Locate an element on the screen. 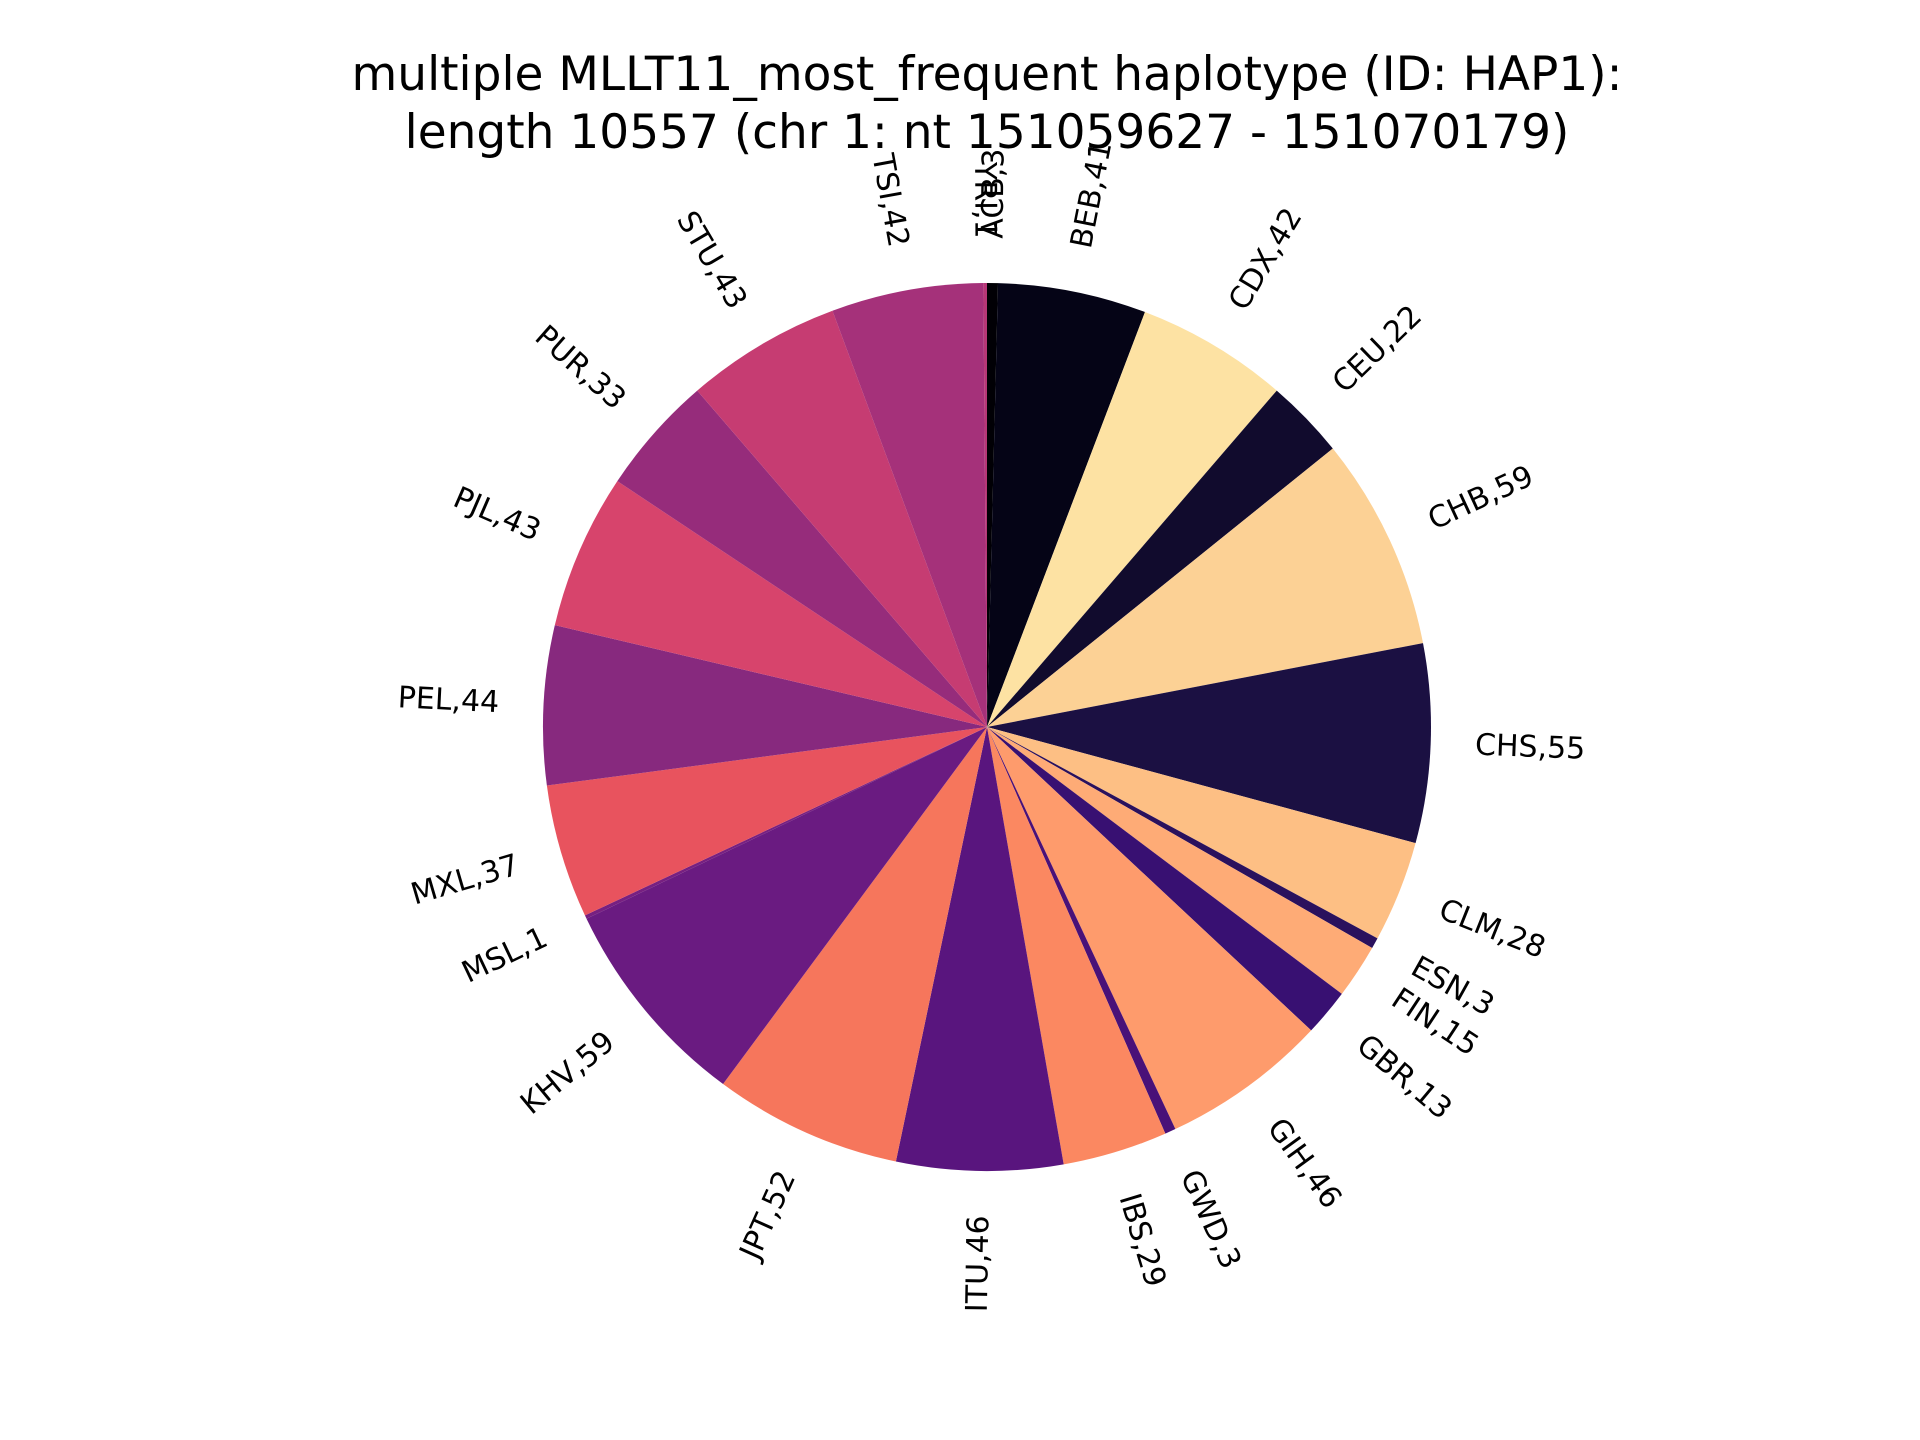 The height and width of the screenshot is (1440, 1920). pie-slice-gih is located at coordinates (1149, 928).